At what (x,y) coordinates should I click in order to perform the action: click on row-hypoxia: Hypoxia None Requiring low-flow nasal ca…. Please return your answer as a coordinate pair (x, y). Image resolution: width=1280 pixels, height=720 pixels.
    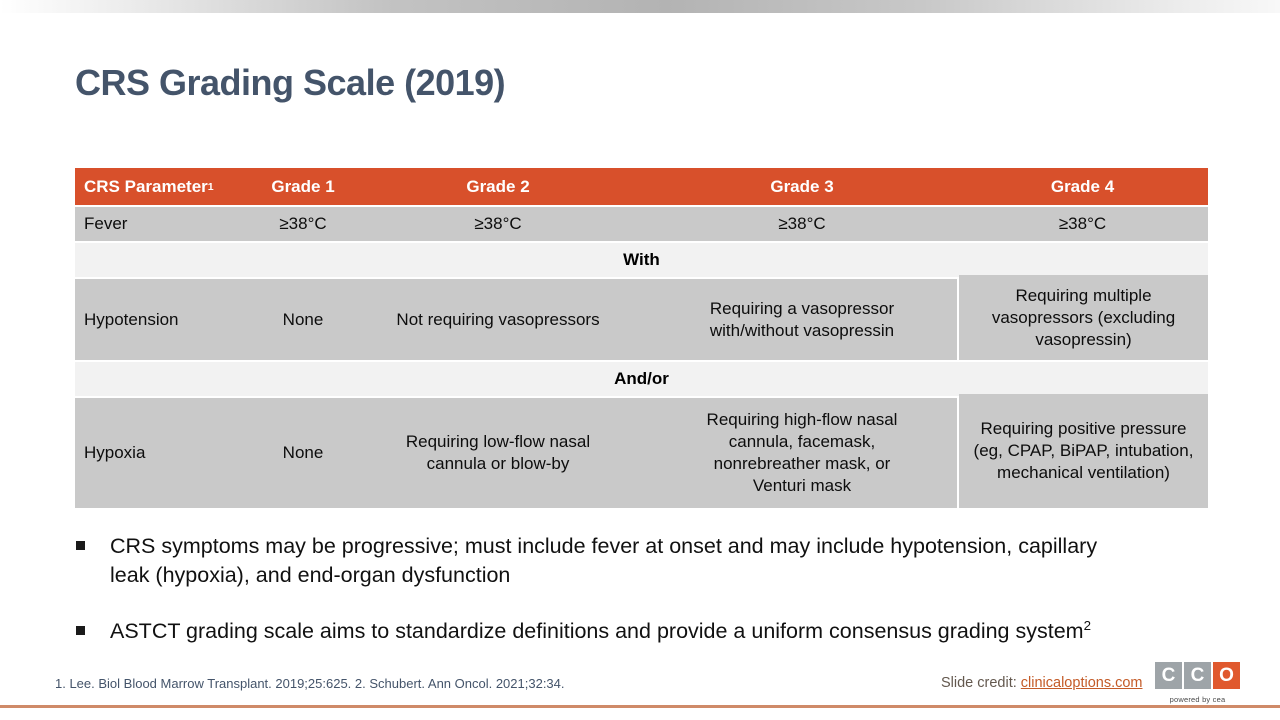
    Looking at the image, I should click on (516, 453).